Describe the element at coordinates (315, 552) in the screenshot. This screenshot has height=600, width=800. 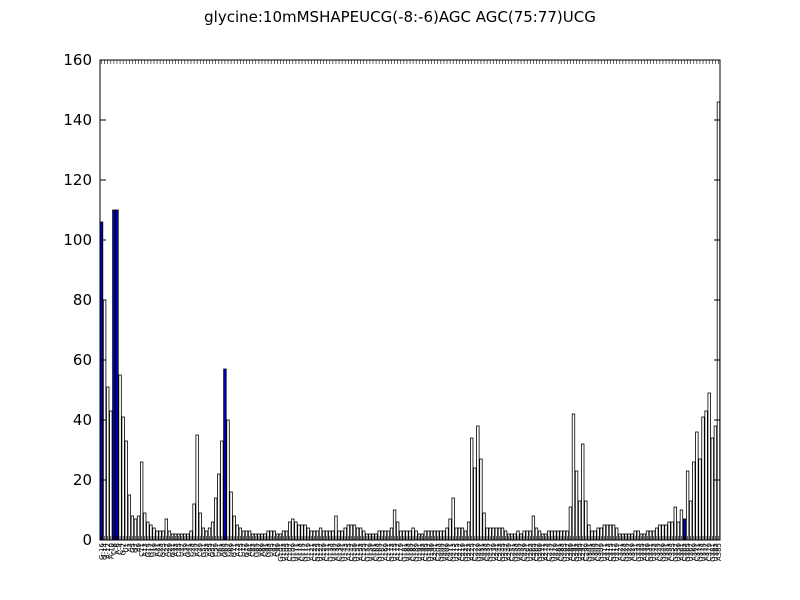
I see `x-tick-label: C123` at that location.